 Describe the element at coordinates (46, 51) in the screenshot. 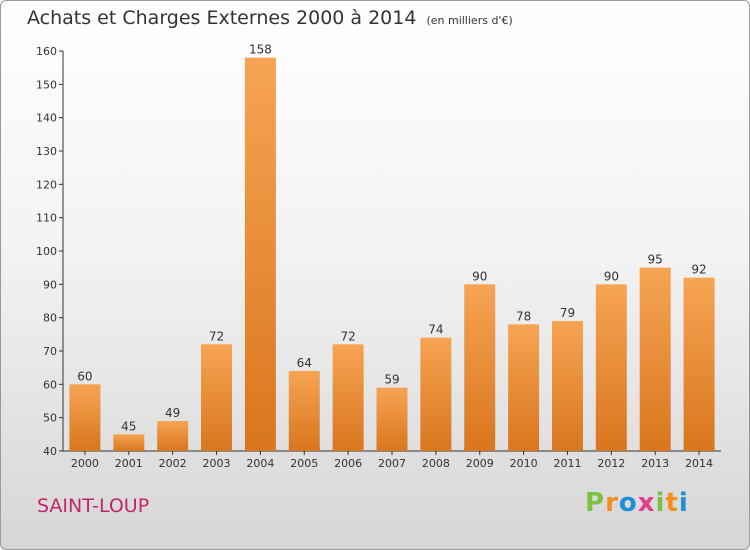

I see `y-tick-label: 160` at that location.